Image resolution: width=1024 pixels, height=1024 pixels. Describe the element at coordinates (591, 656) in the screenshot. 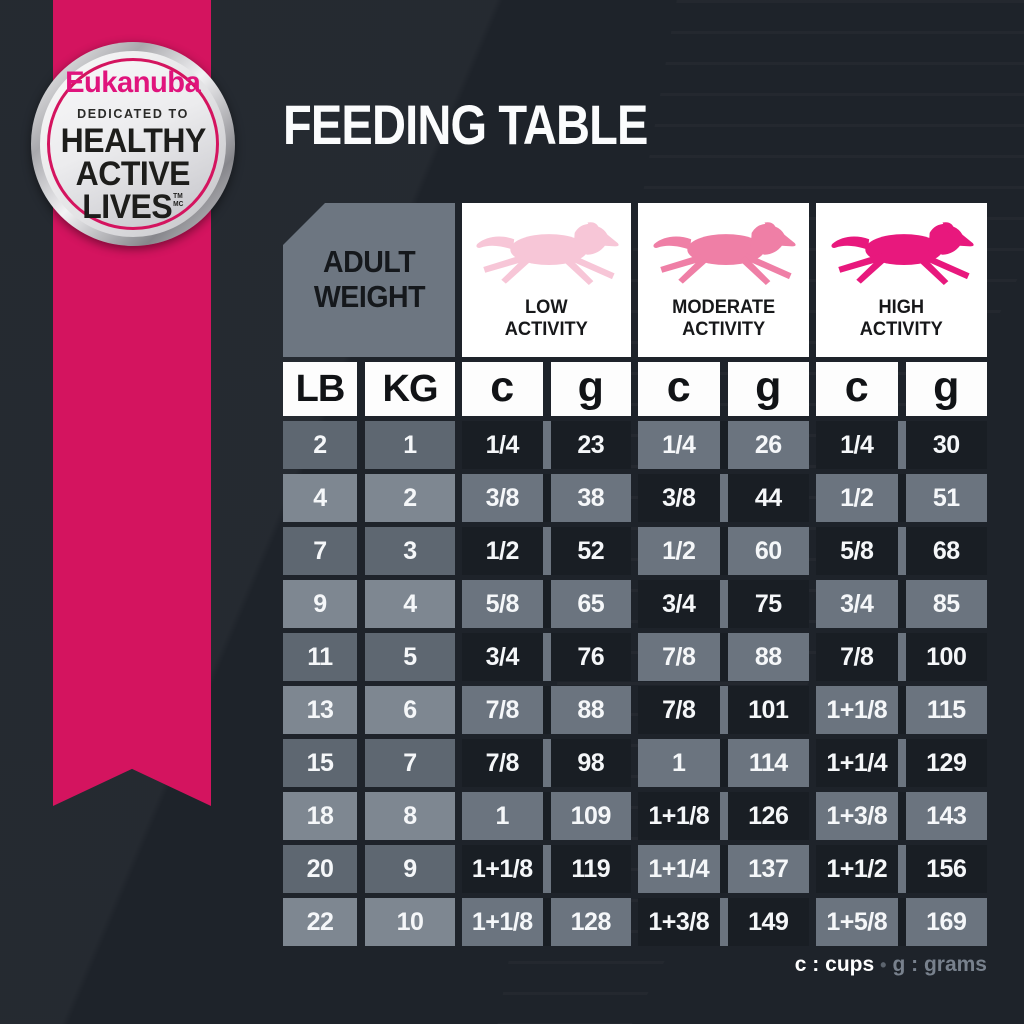

I see `grams-cell: 76` at that location.